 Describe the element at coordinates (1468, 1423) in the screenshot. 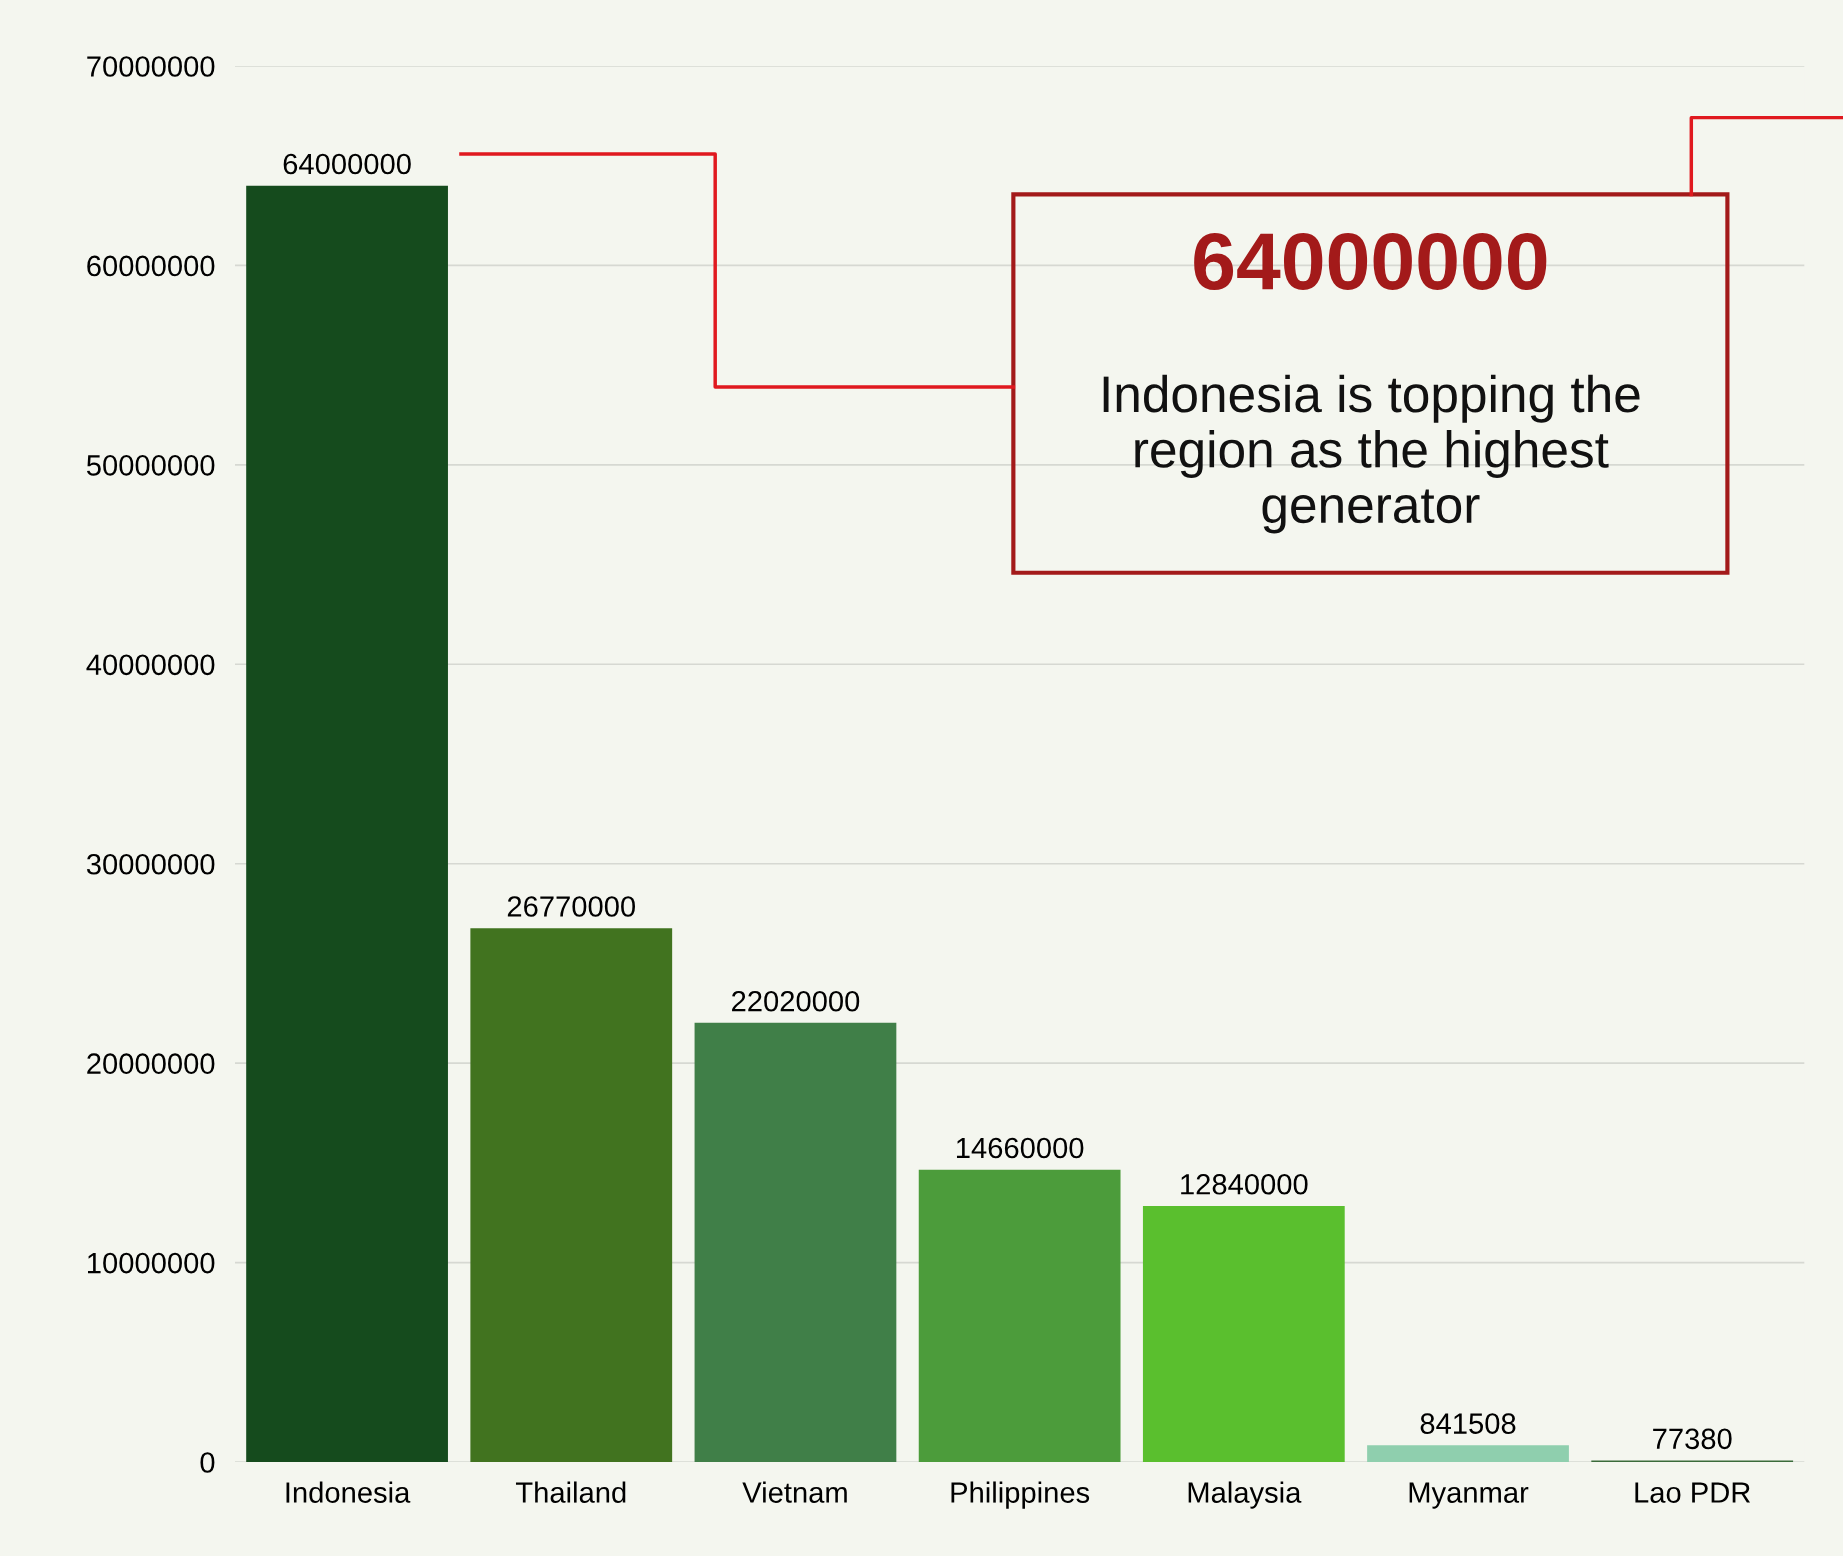

I see `data-label: 841508` at that location.